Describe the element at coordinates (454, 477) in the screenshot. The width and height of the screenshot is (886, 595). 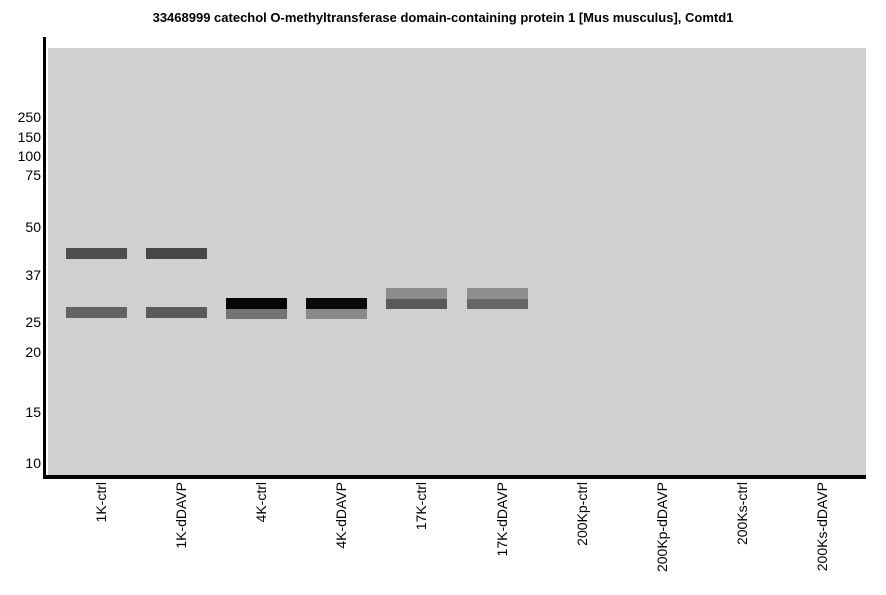
I see `x-axis-line` at that location.